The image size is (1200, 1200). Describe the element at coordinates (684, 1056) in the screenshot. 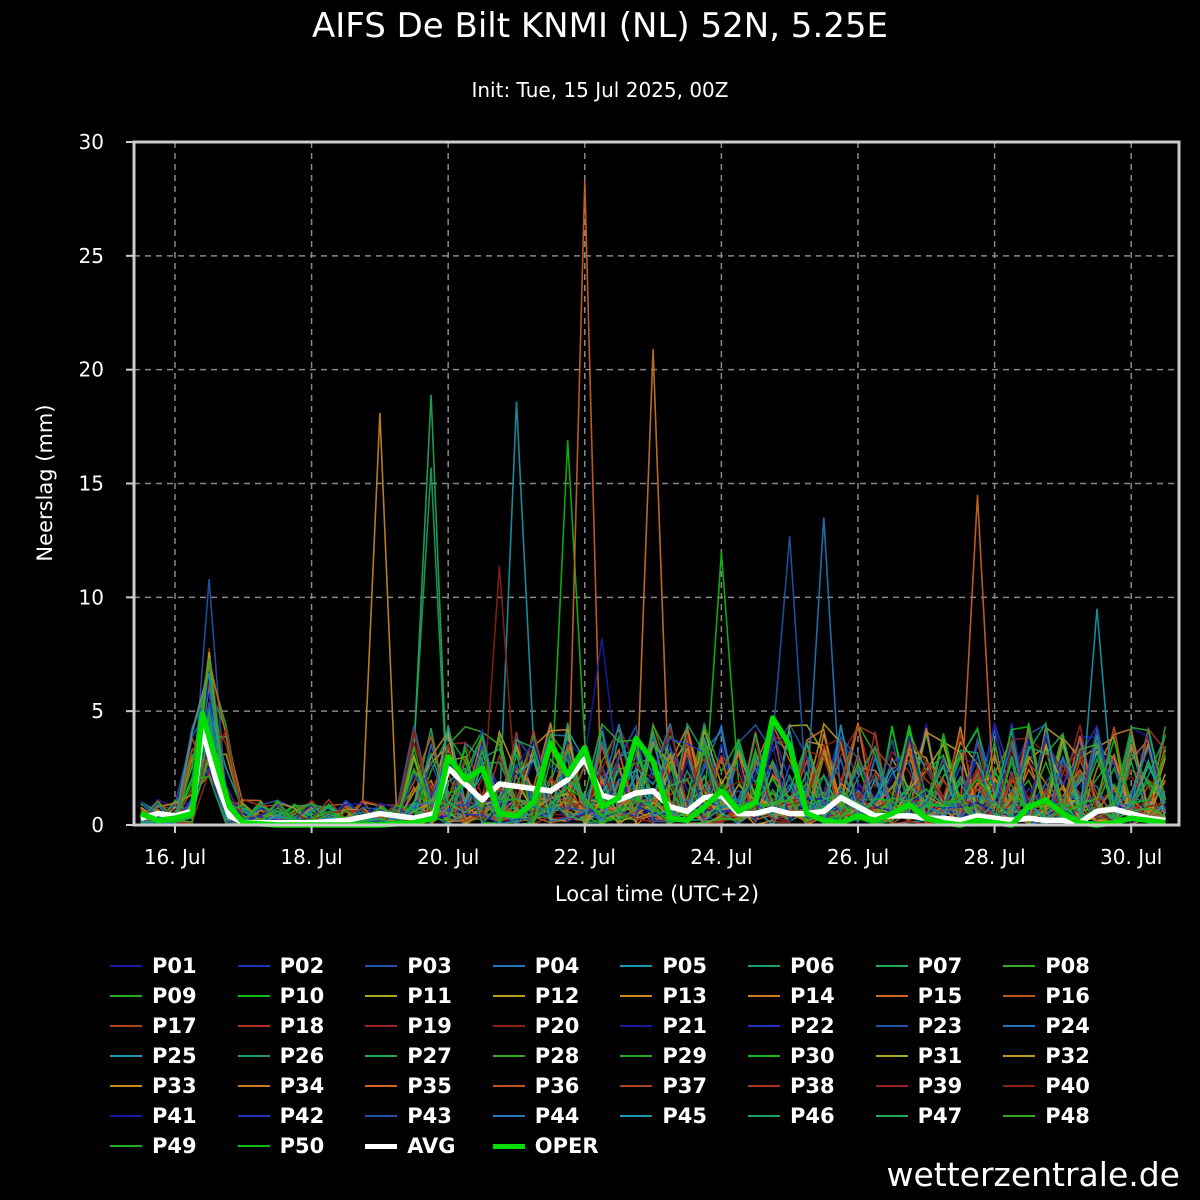

I see `legend-item-P29: P29` at that location.